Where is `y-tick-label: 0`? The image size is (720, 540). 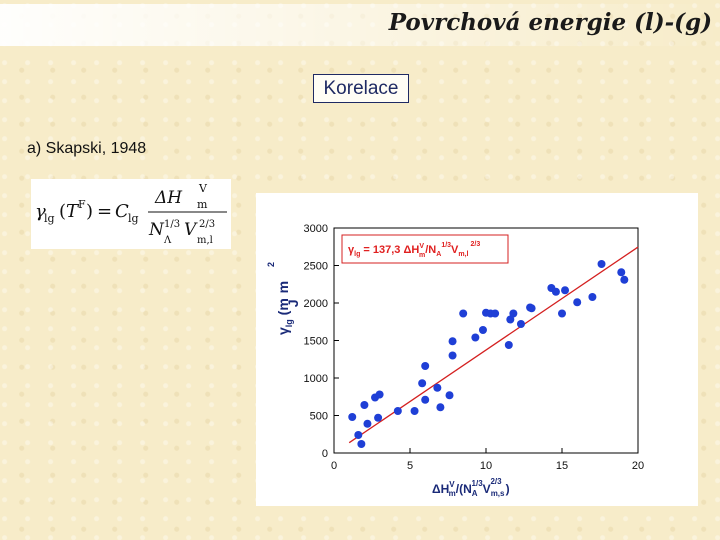 y-tick-label: 0 is located at coordinates (325, 454).